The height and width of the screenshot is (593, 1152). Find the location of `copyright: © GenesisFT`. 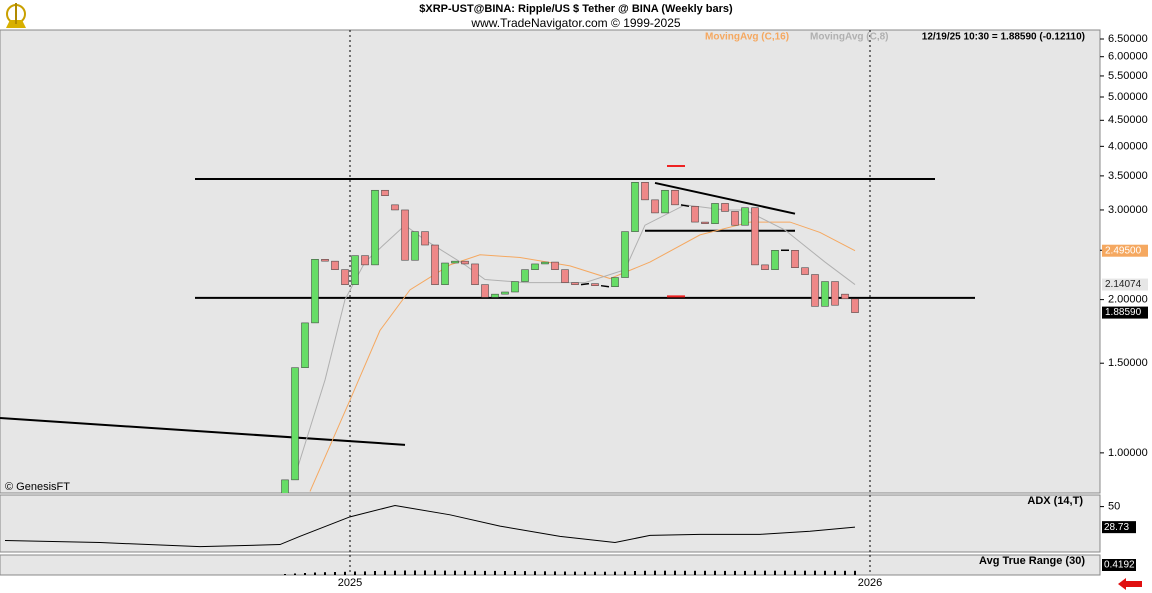

copyright: © GenesisFT is located at coordinates (37, 487).